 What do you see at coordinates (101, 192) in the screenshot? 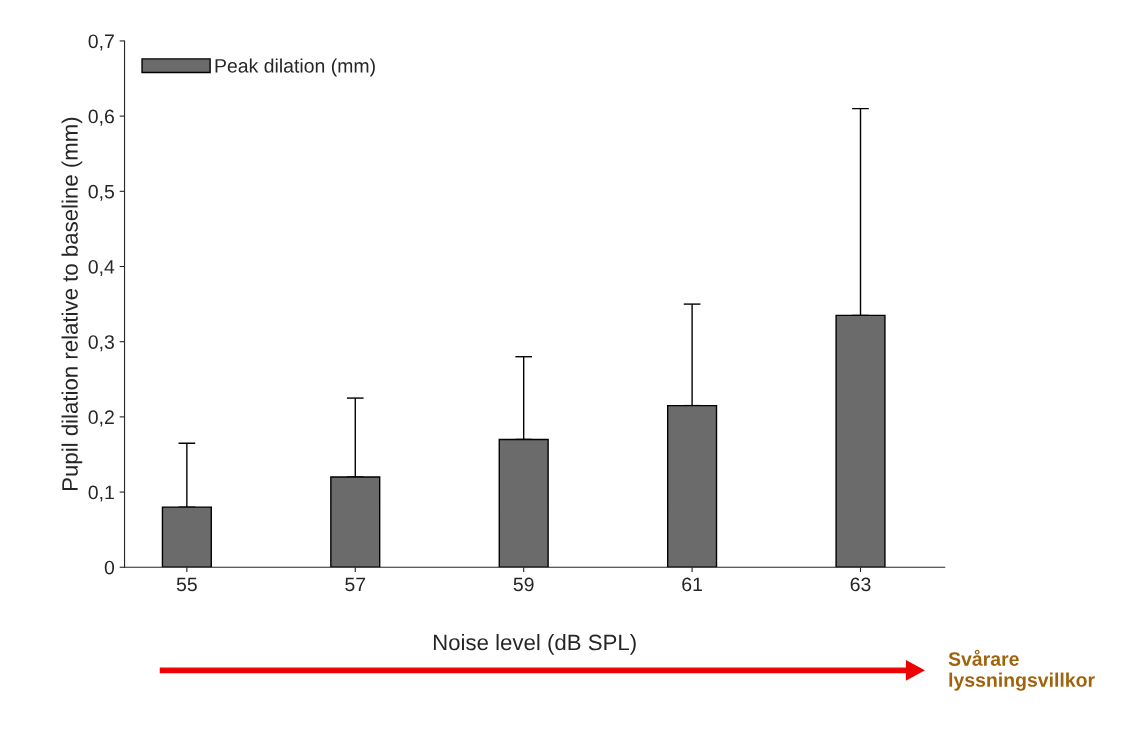
I see `y-tick-label: 0,5` at bounding box center [101, 192].